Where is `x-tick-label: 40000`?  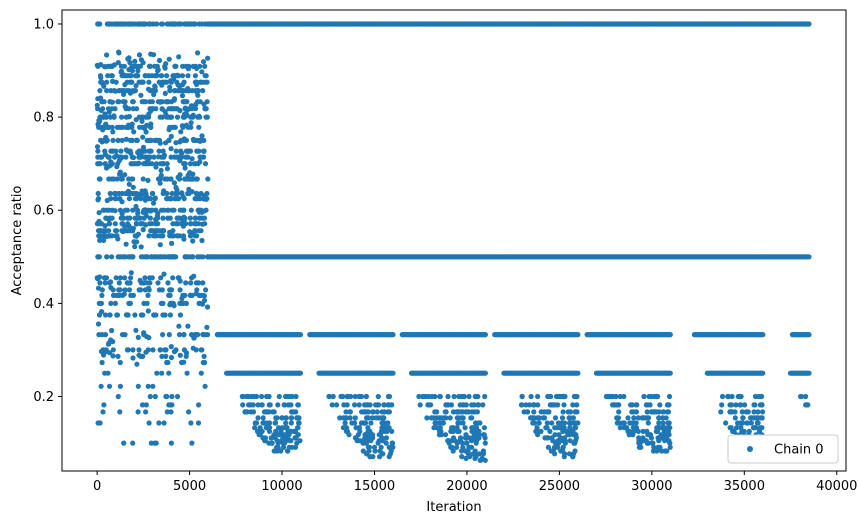 x-tick-label: 40000 is located at coordinates (836, 486).